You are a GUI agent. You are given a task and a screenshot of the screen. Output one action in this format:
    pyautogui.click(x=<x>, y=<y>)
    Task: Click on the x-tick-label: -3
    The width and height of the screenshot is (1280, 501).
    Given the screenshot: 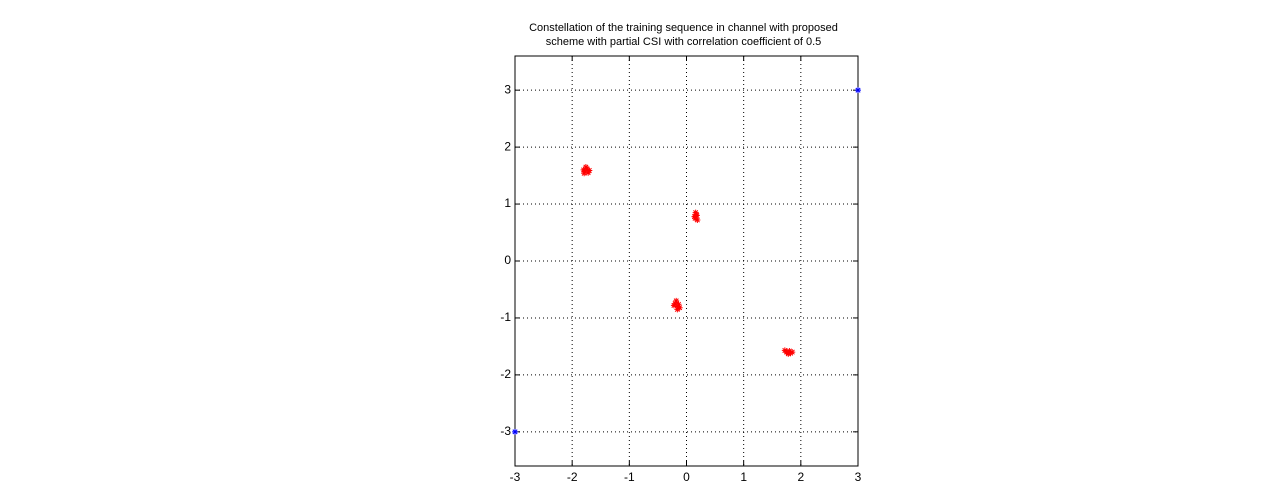 What is the action you would take?
    pyautogui.click(x=515, y=477)
    